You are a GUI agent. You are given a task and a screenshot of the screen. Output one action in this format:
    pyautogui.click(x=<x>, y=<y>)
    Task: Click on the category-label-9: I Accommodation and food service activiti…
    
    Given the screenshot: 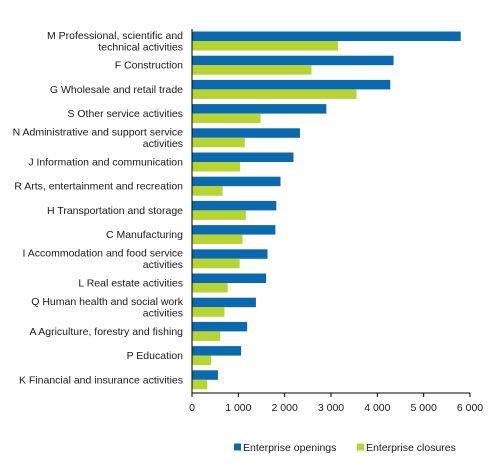 What is the action you would take?
    pyautogui.click(x=102, y=260)
    